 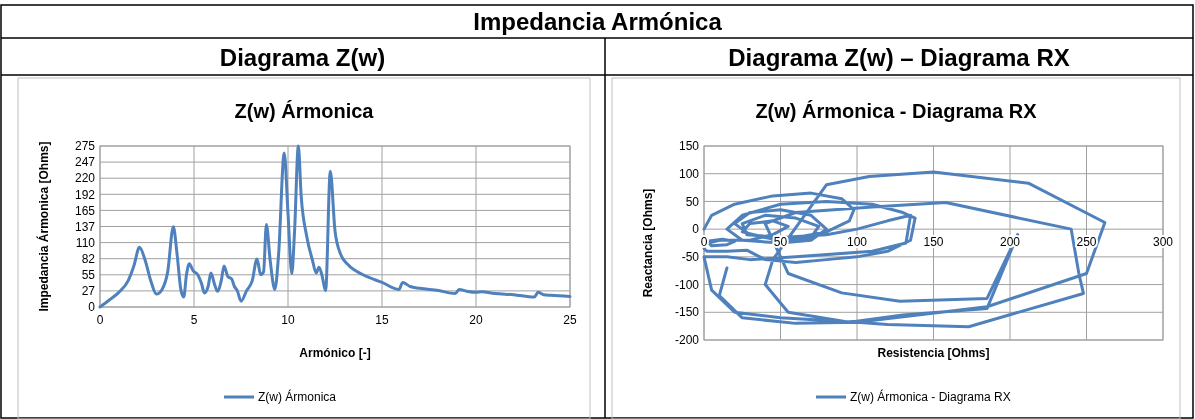 What do you see at coordinates (85, 226) in the screenshot?
I see `y-tick-label: 137` at bounding box center [85, 226].